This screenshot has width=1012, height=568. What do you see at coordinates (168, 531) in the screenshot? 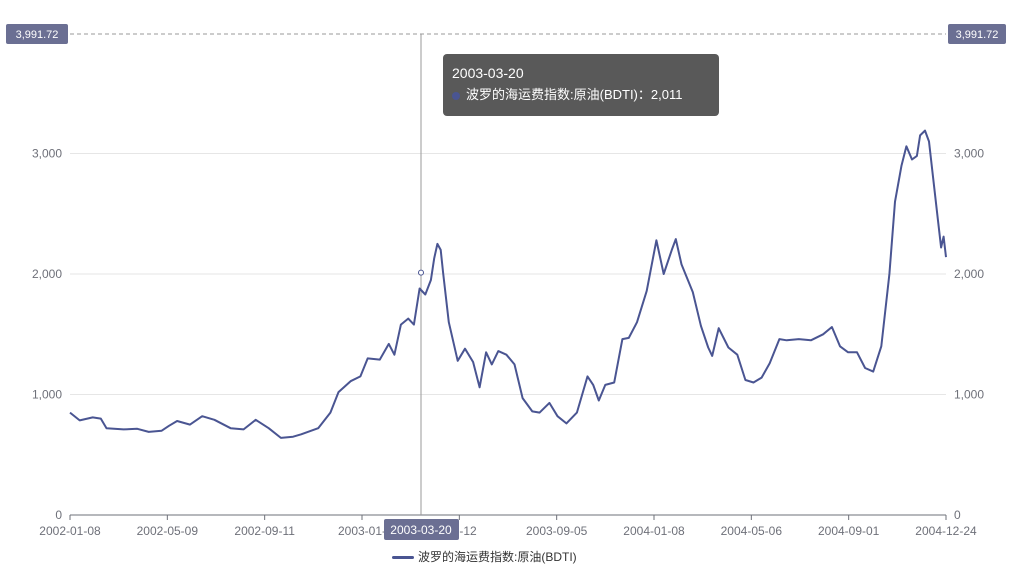
I see `x-tick-label: 2002-05-09` at bounding box center [168, 531].